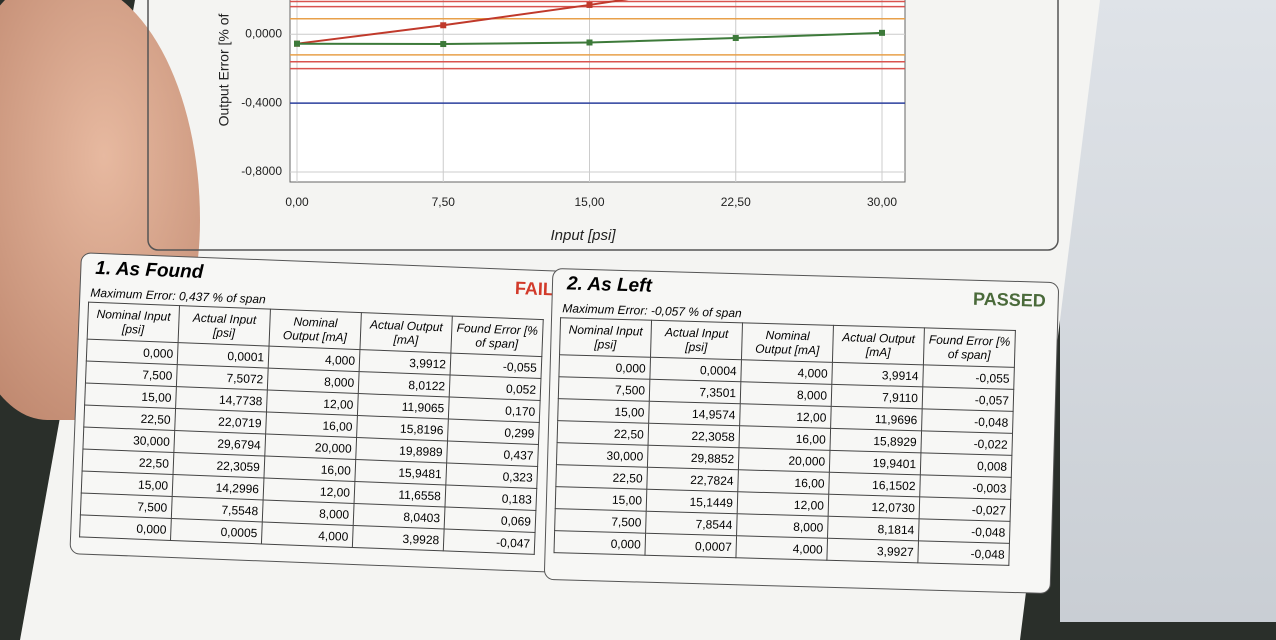 The height and width of the screenshot is (640, 1276). What do you see at coordinates (691, 523) in the screenshot?
I see `table-cell: 7,8544` at bounding box center [691, 523].